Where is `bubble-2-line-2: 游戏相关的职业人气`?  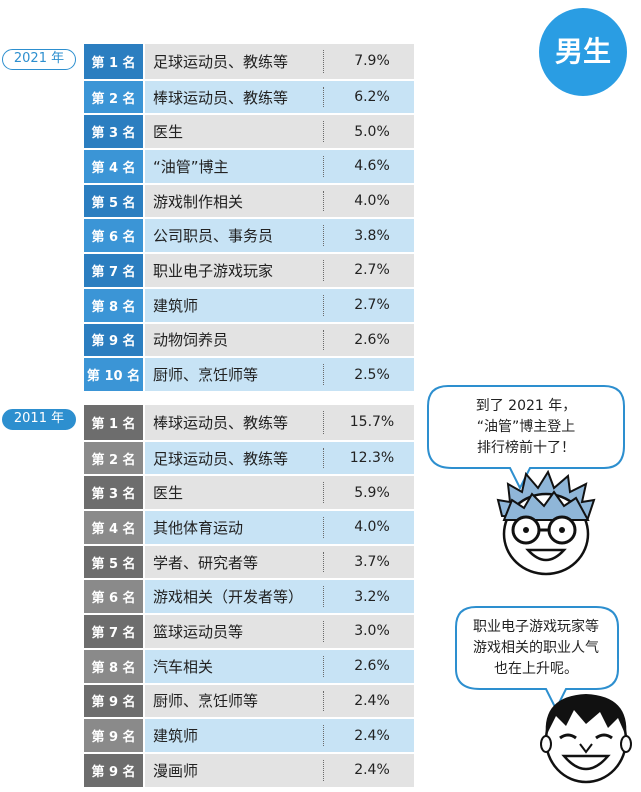
bubble-2-line-2: 游戏相关的职业人气 is located at coordinates (536, 648).